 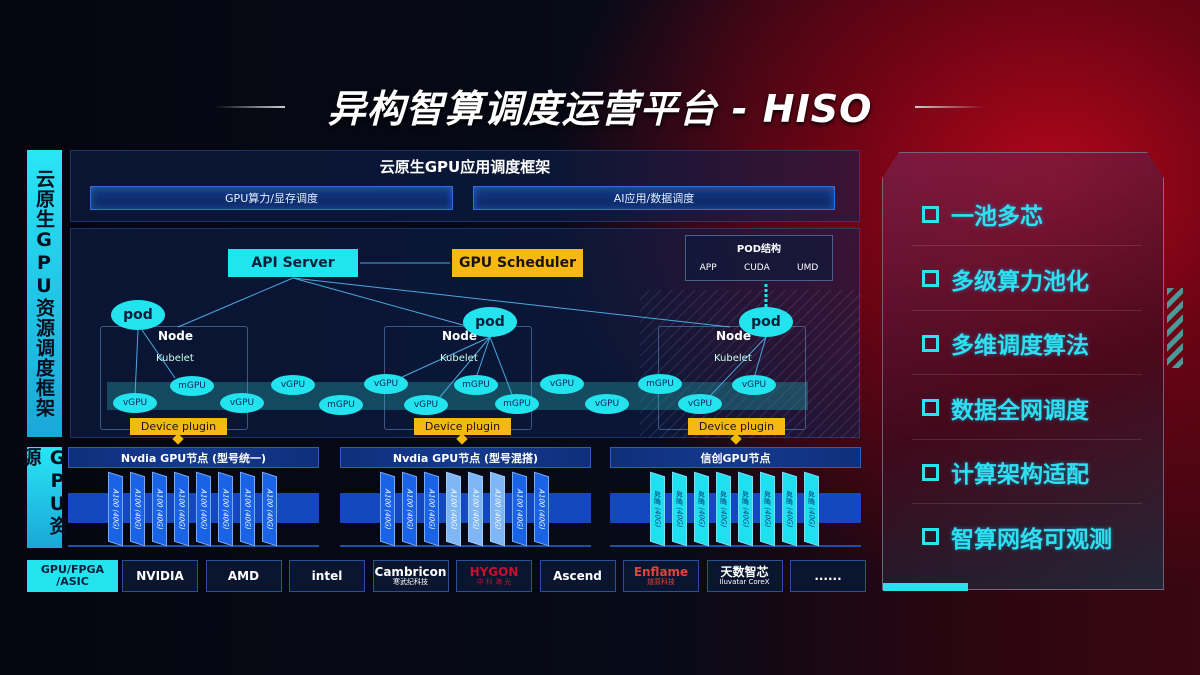 I want to click on feature-label: 智算网络可观测, so click(x=1031, y=539).